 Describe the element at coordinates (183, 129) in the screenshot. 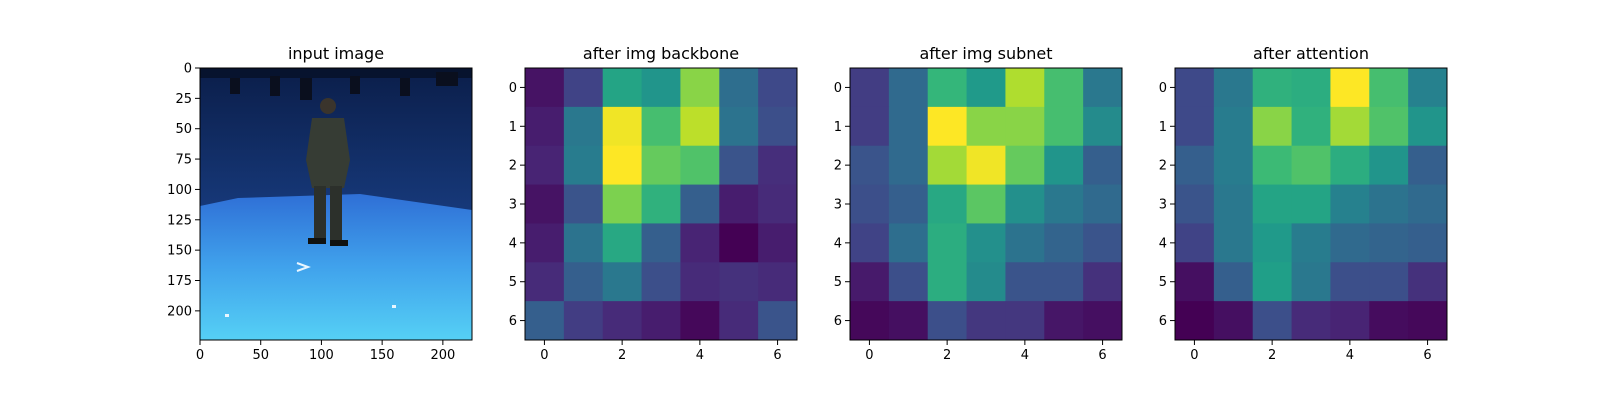

I see `y-tick-label: 50` at that location.